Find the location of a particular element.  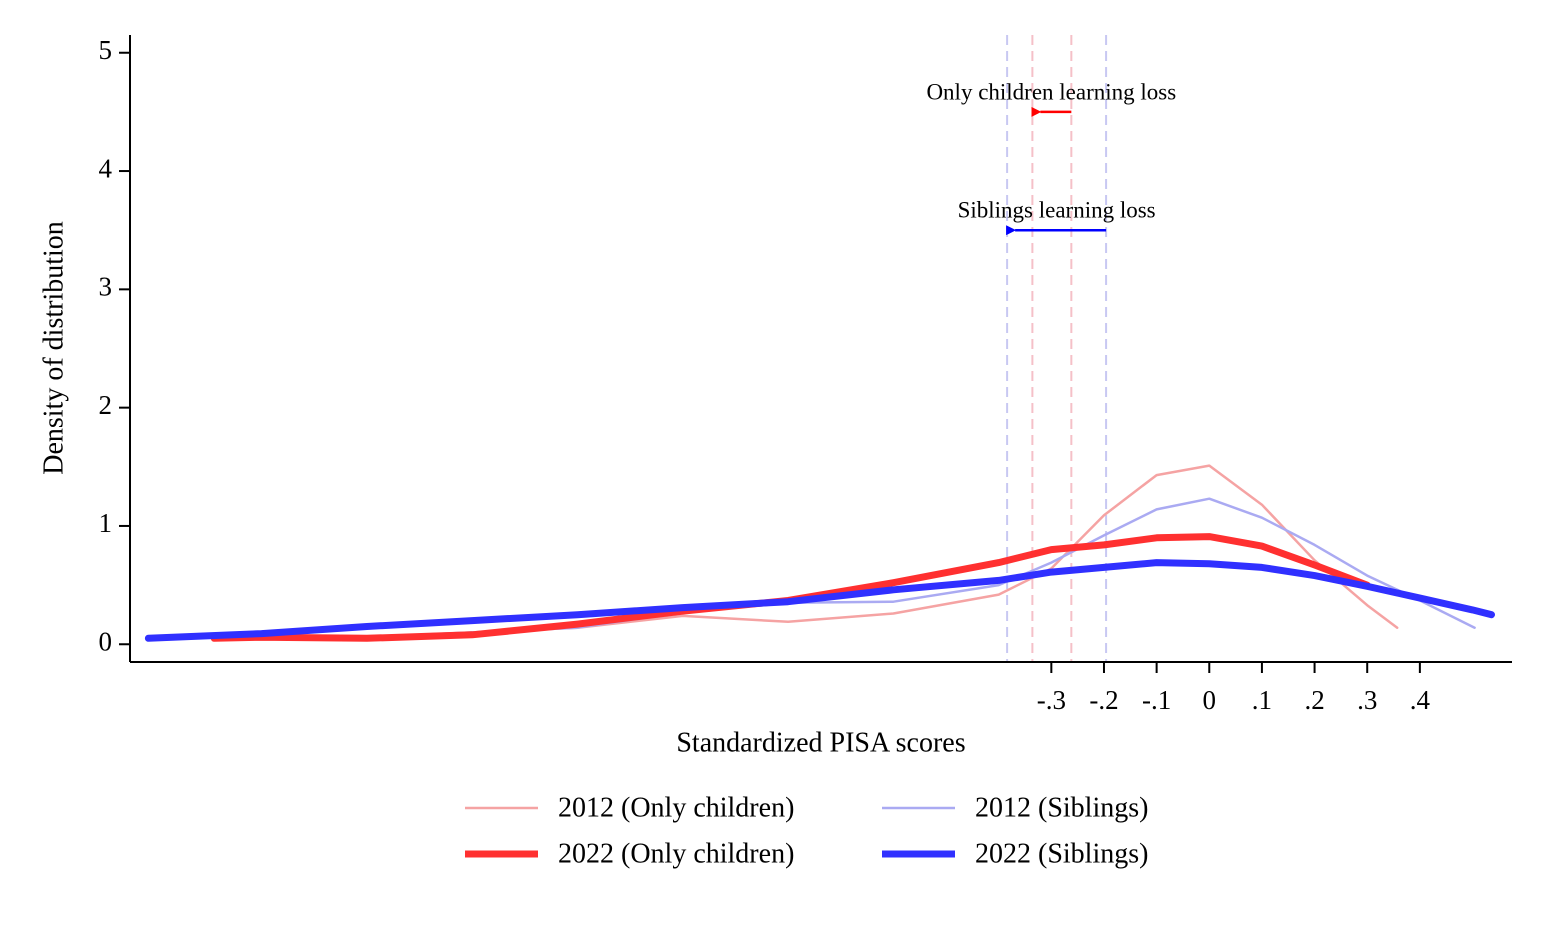

x-tick-label: -.1 is located at coordinates (1156, 700).